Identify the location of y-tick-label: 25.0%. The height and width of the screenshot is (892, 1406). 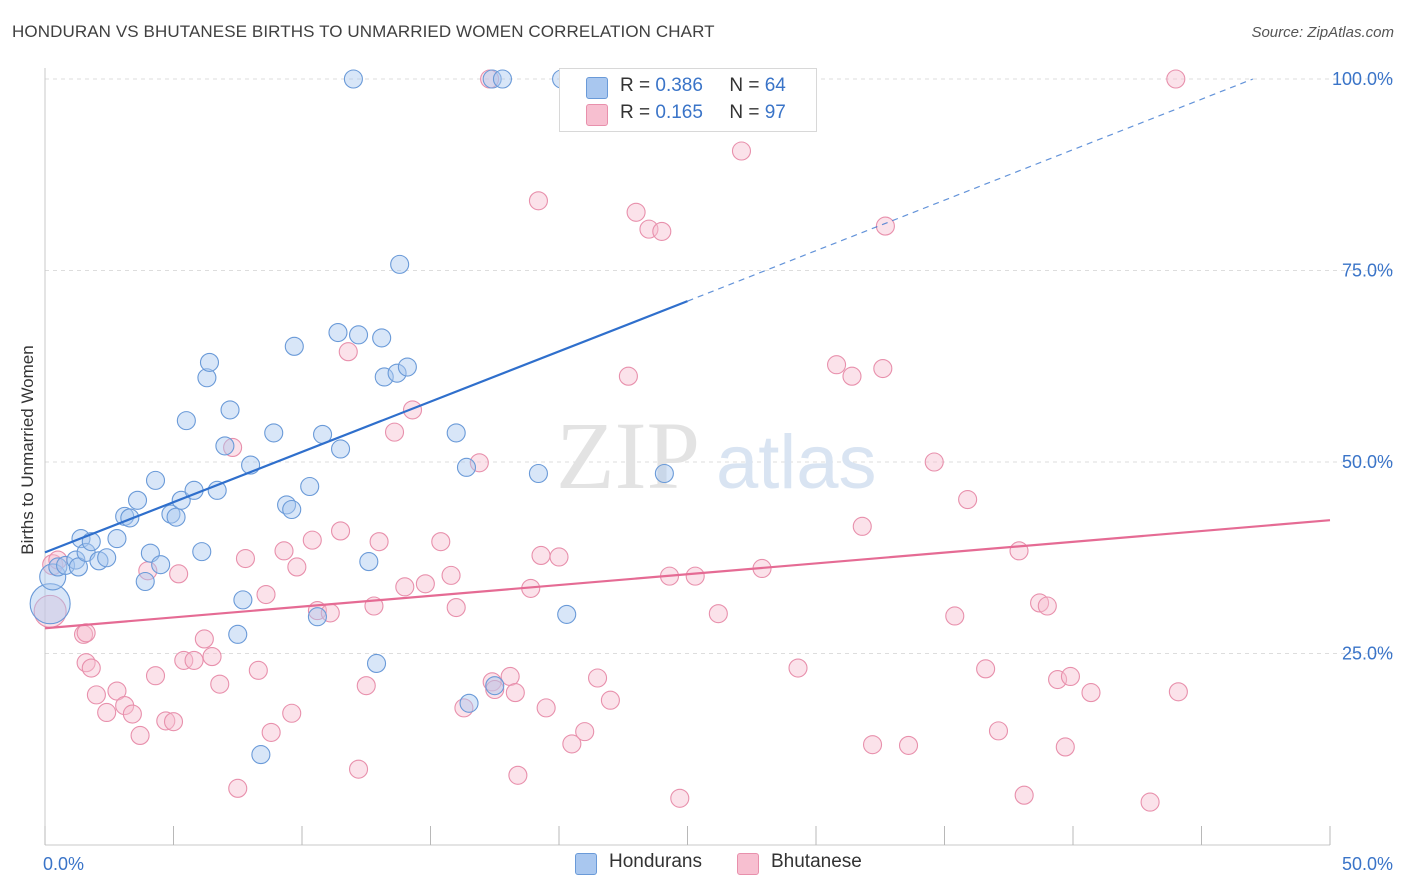
(1367, 654).